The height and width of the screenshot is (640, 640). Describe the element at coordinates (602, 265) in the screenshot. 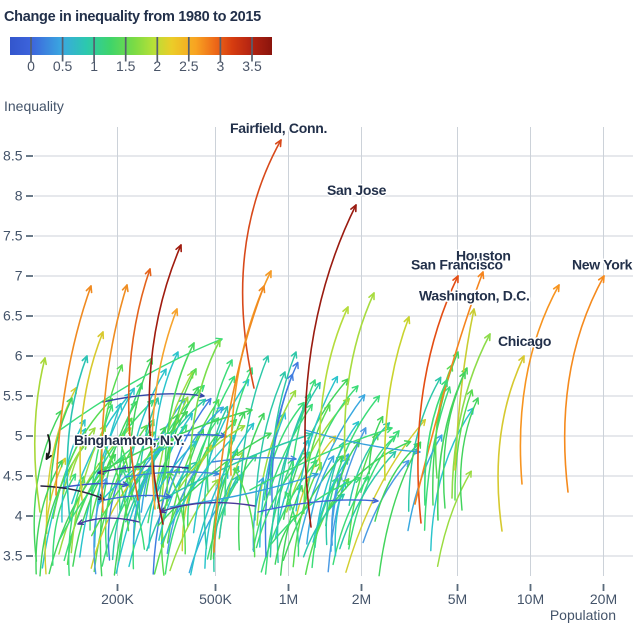

I see `svg-text: New York` at that location.